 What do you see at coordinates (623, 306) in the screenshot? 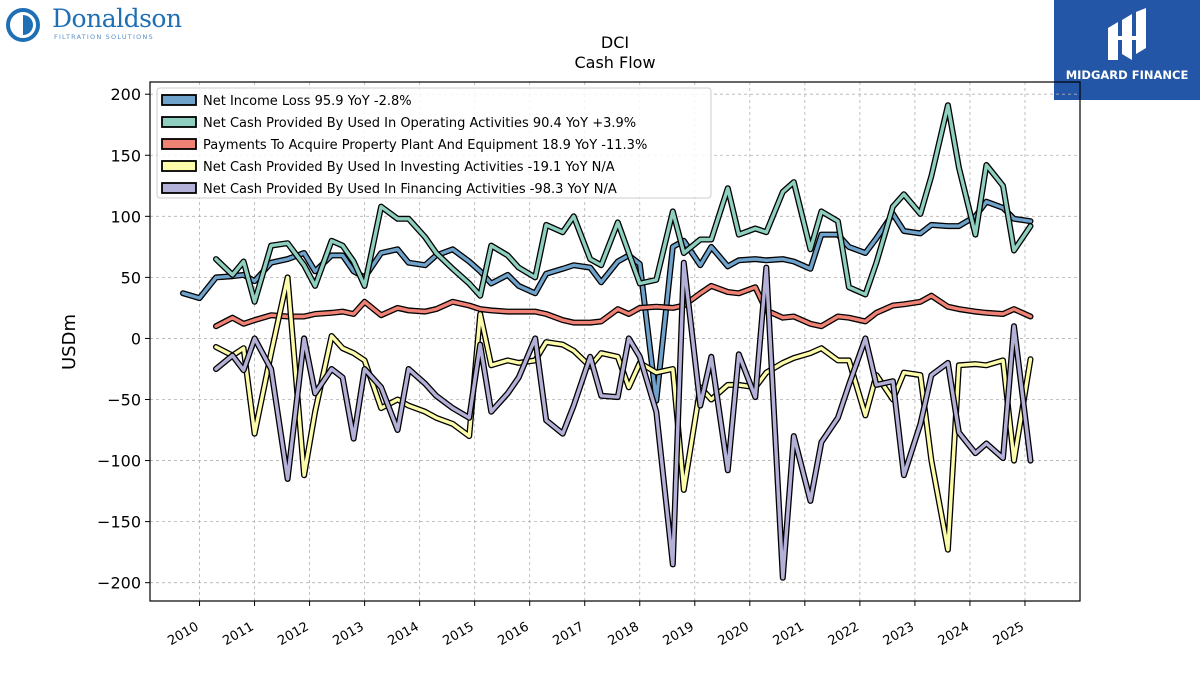
I see `series-line` at bounding box center [623, 306].